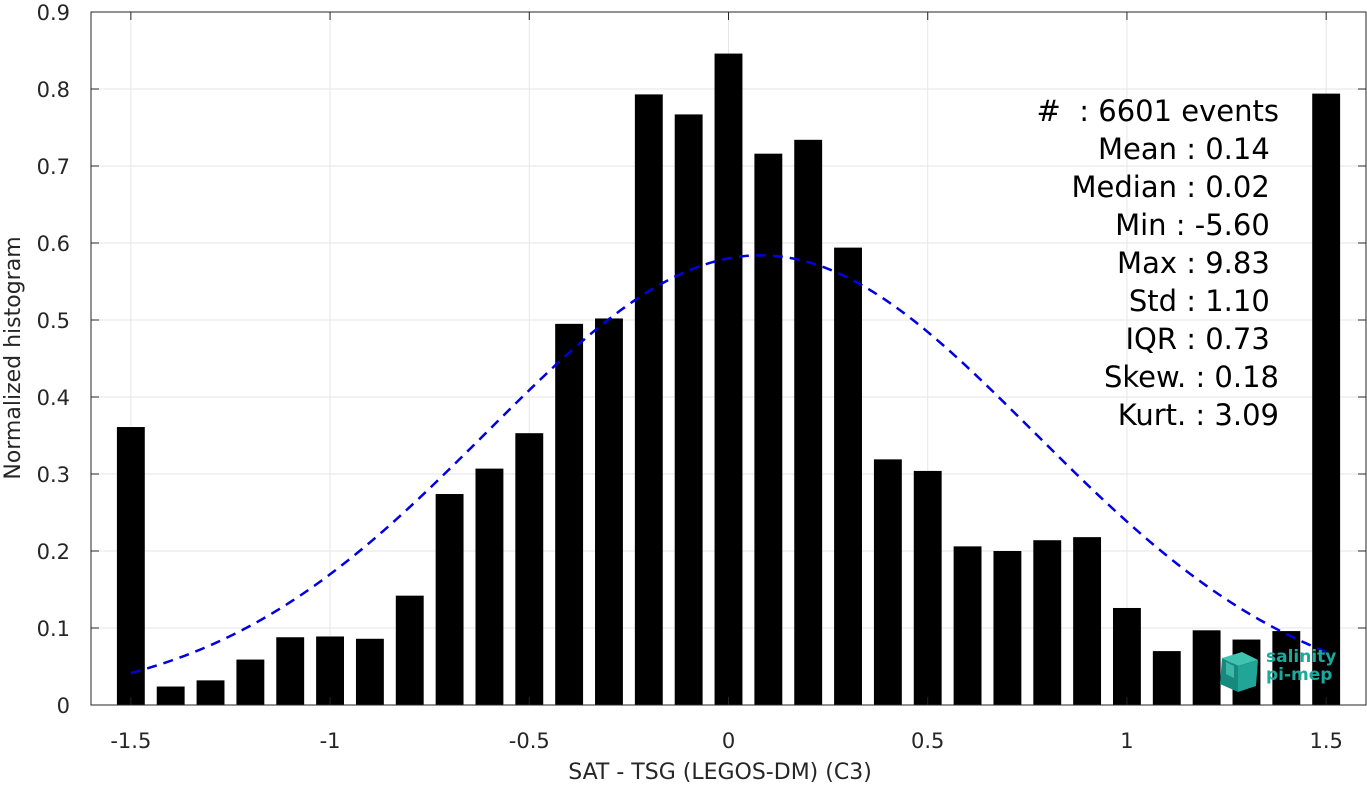 The image size is (1367, 785). What do you see at coordinates (1203, 301) in the screenshot?
I see `stat-std: Std : 1.10` at bounding box center [1203, 301].